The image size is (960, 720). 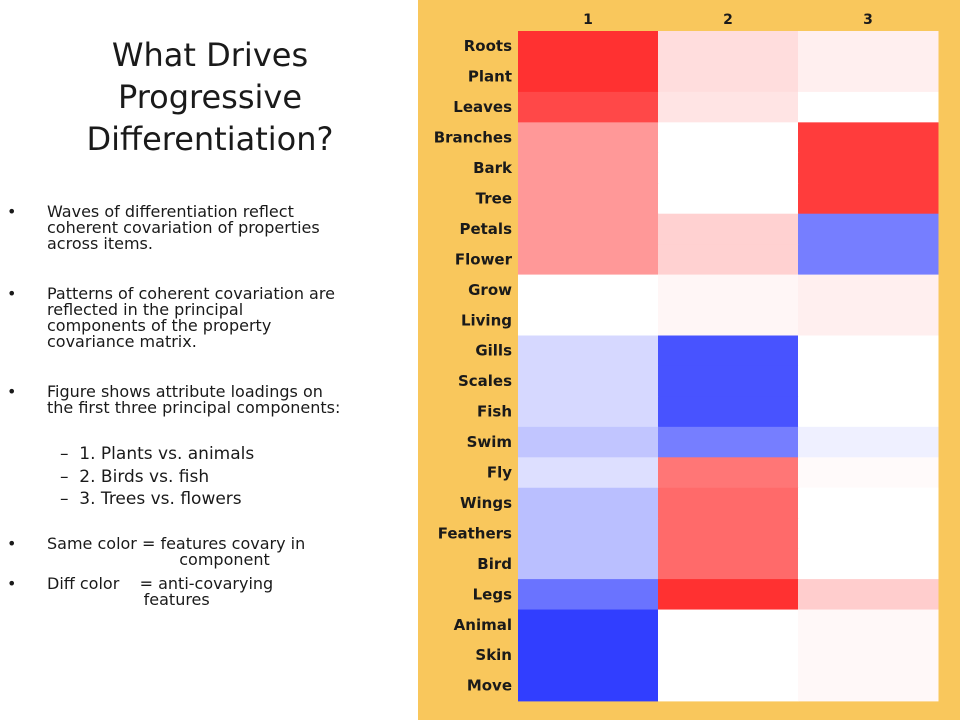 I want to click on row-label: Wings, so click(x=486, y=503).